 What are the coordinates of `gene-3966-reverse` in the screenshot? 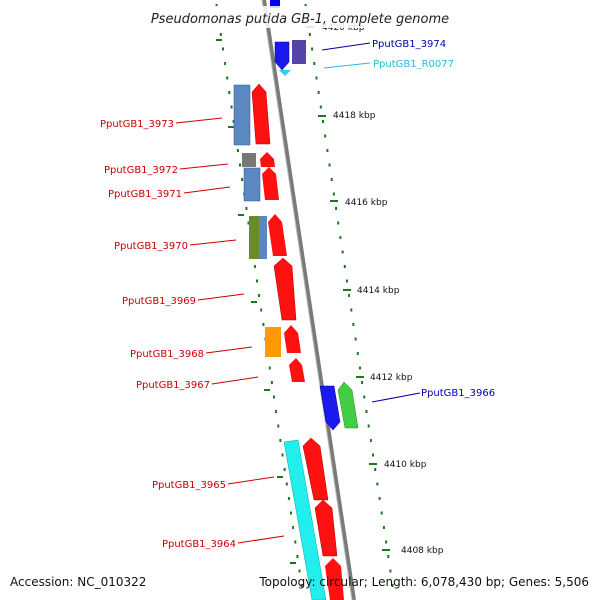 It's located at (330, 408).